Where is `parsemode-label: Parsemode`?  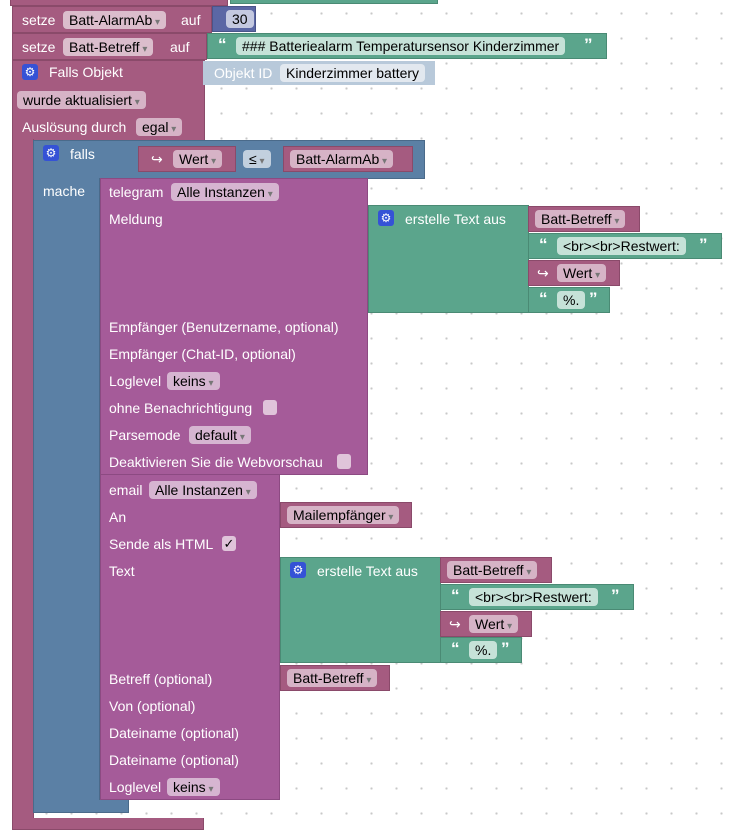
parsemode-label: Parsemode is located at coordinates (145, 435).